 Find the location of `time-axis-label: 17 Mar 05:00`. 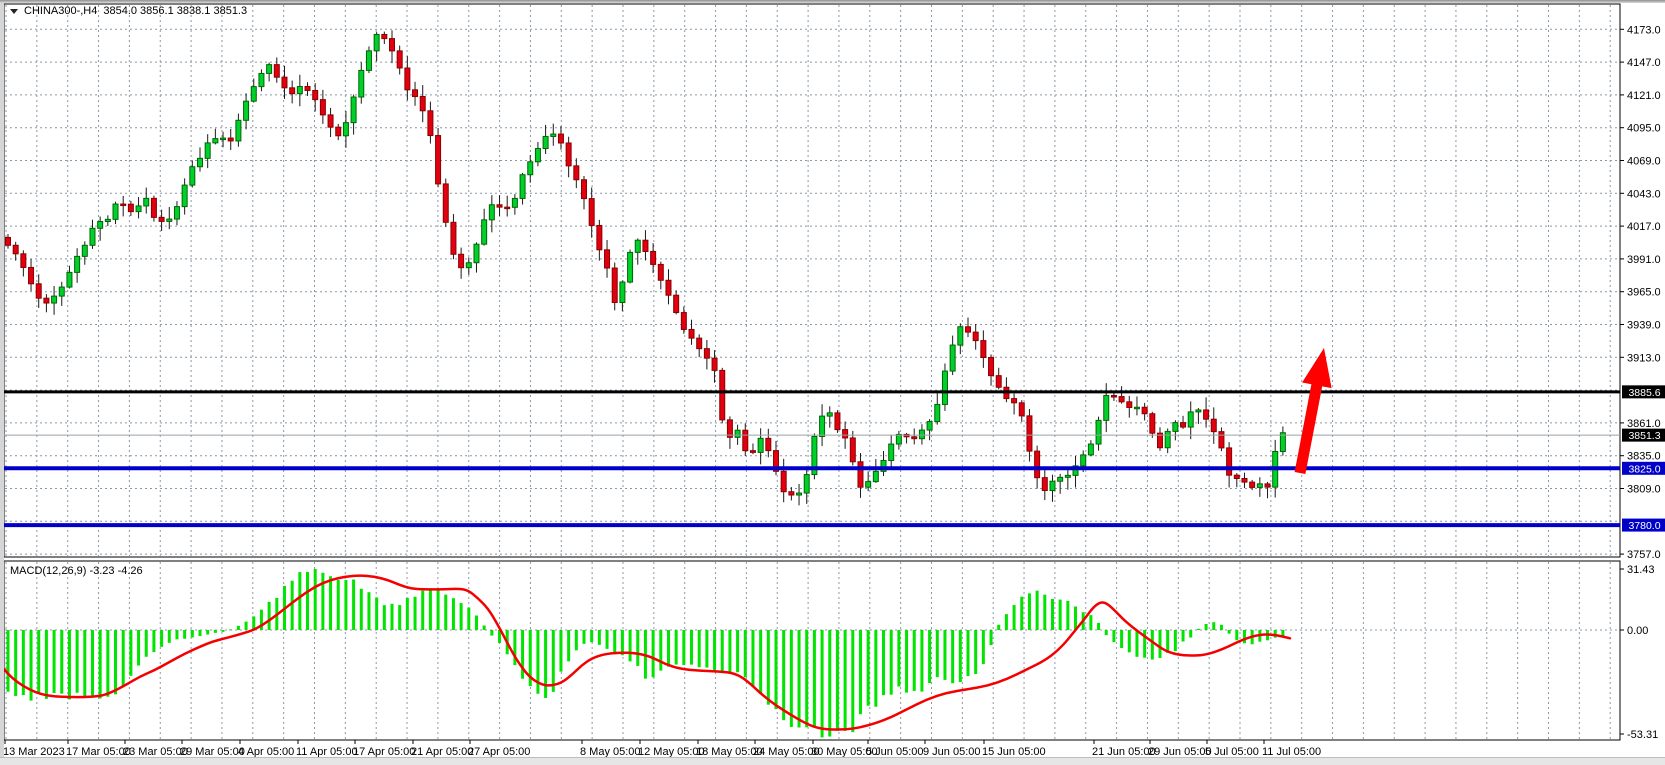

time-axis-label: 17 Mar 05:00 is located at coordinates (98, 752).